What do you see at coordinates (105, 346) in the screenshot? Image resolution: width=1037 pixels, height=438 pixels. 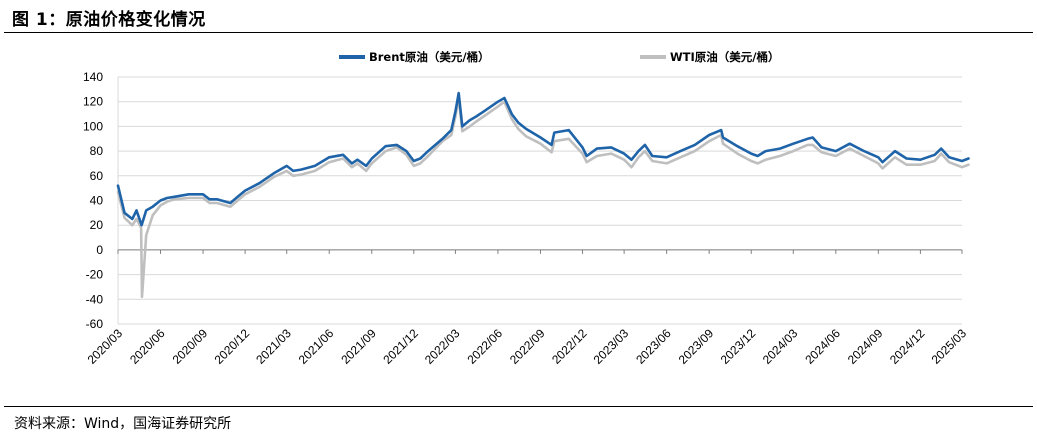 I see `x-tick-label: 2020/03` at bounding box center [105, 346].